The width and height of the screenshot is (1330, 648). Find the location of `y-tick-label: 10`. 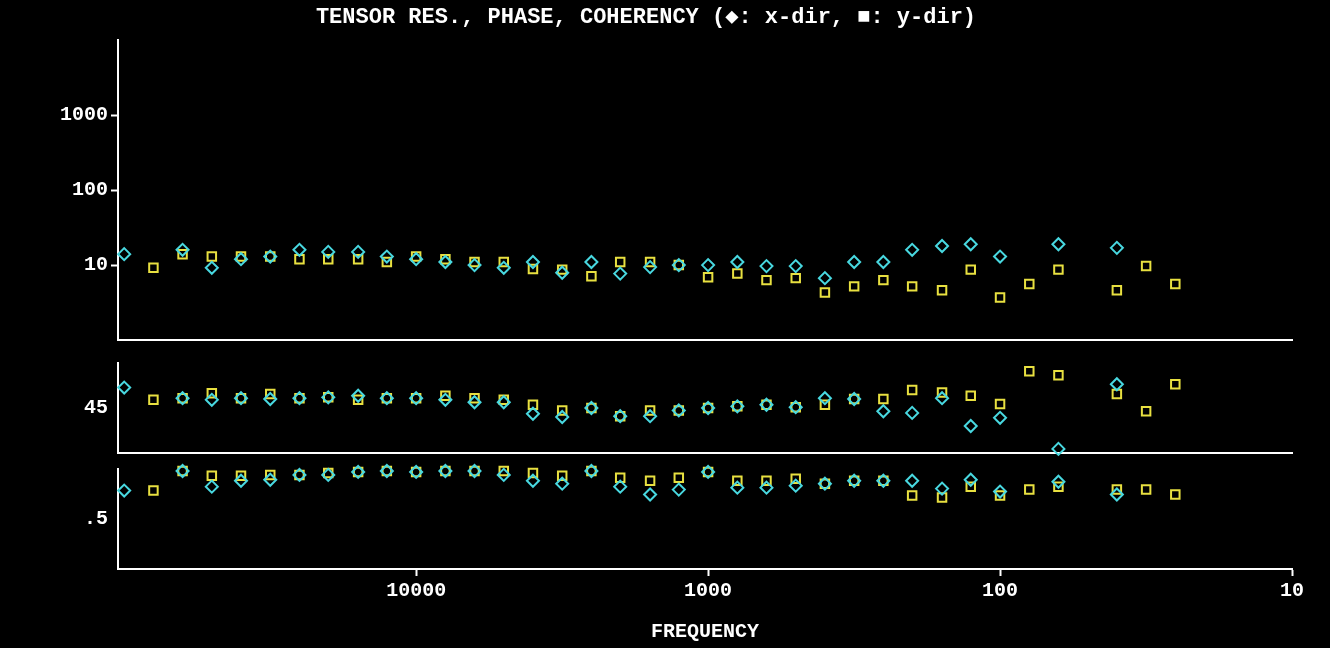

y-tick-label: 10 is located at coordinates (95, 265).